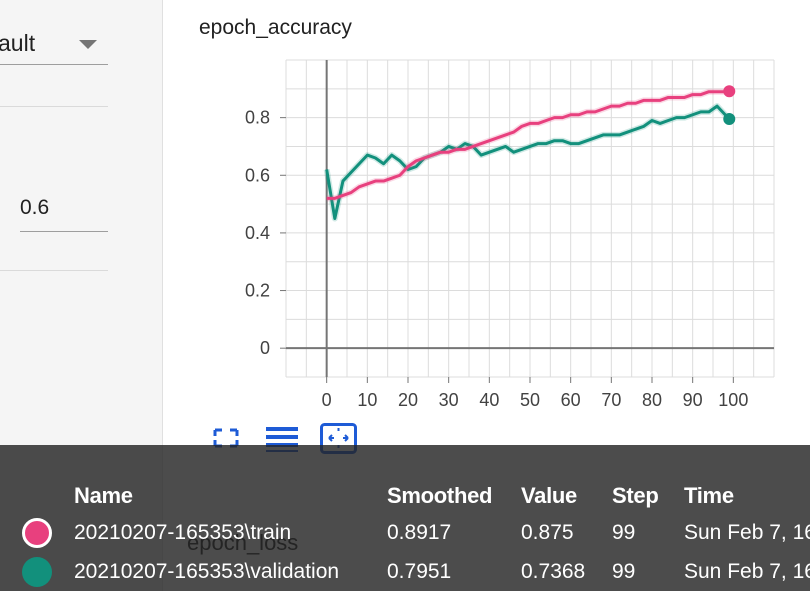 This screenshot has width=810, height=591. Describe the element at coordinates (419, 571) in the screenshot. I see `tooltip-row-smoothed: 0.7951` at that location.